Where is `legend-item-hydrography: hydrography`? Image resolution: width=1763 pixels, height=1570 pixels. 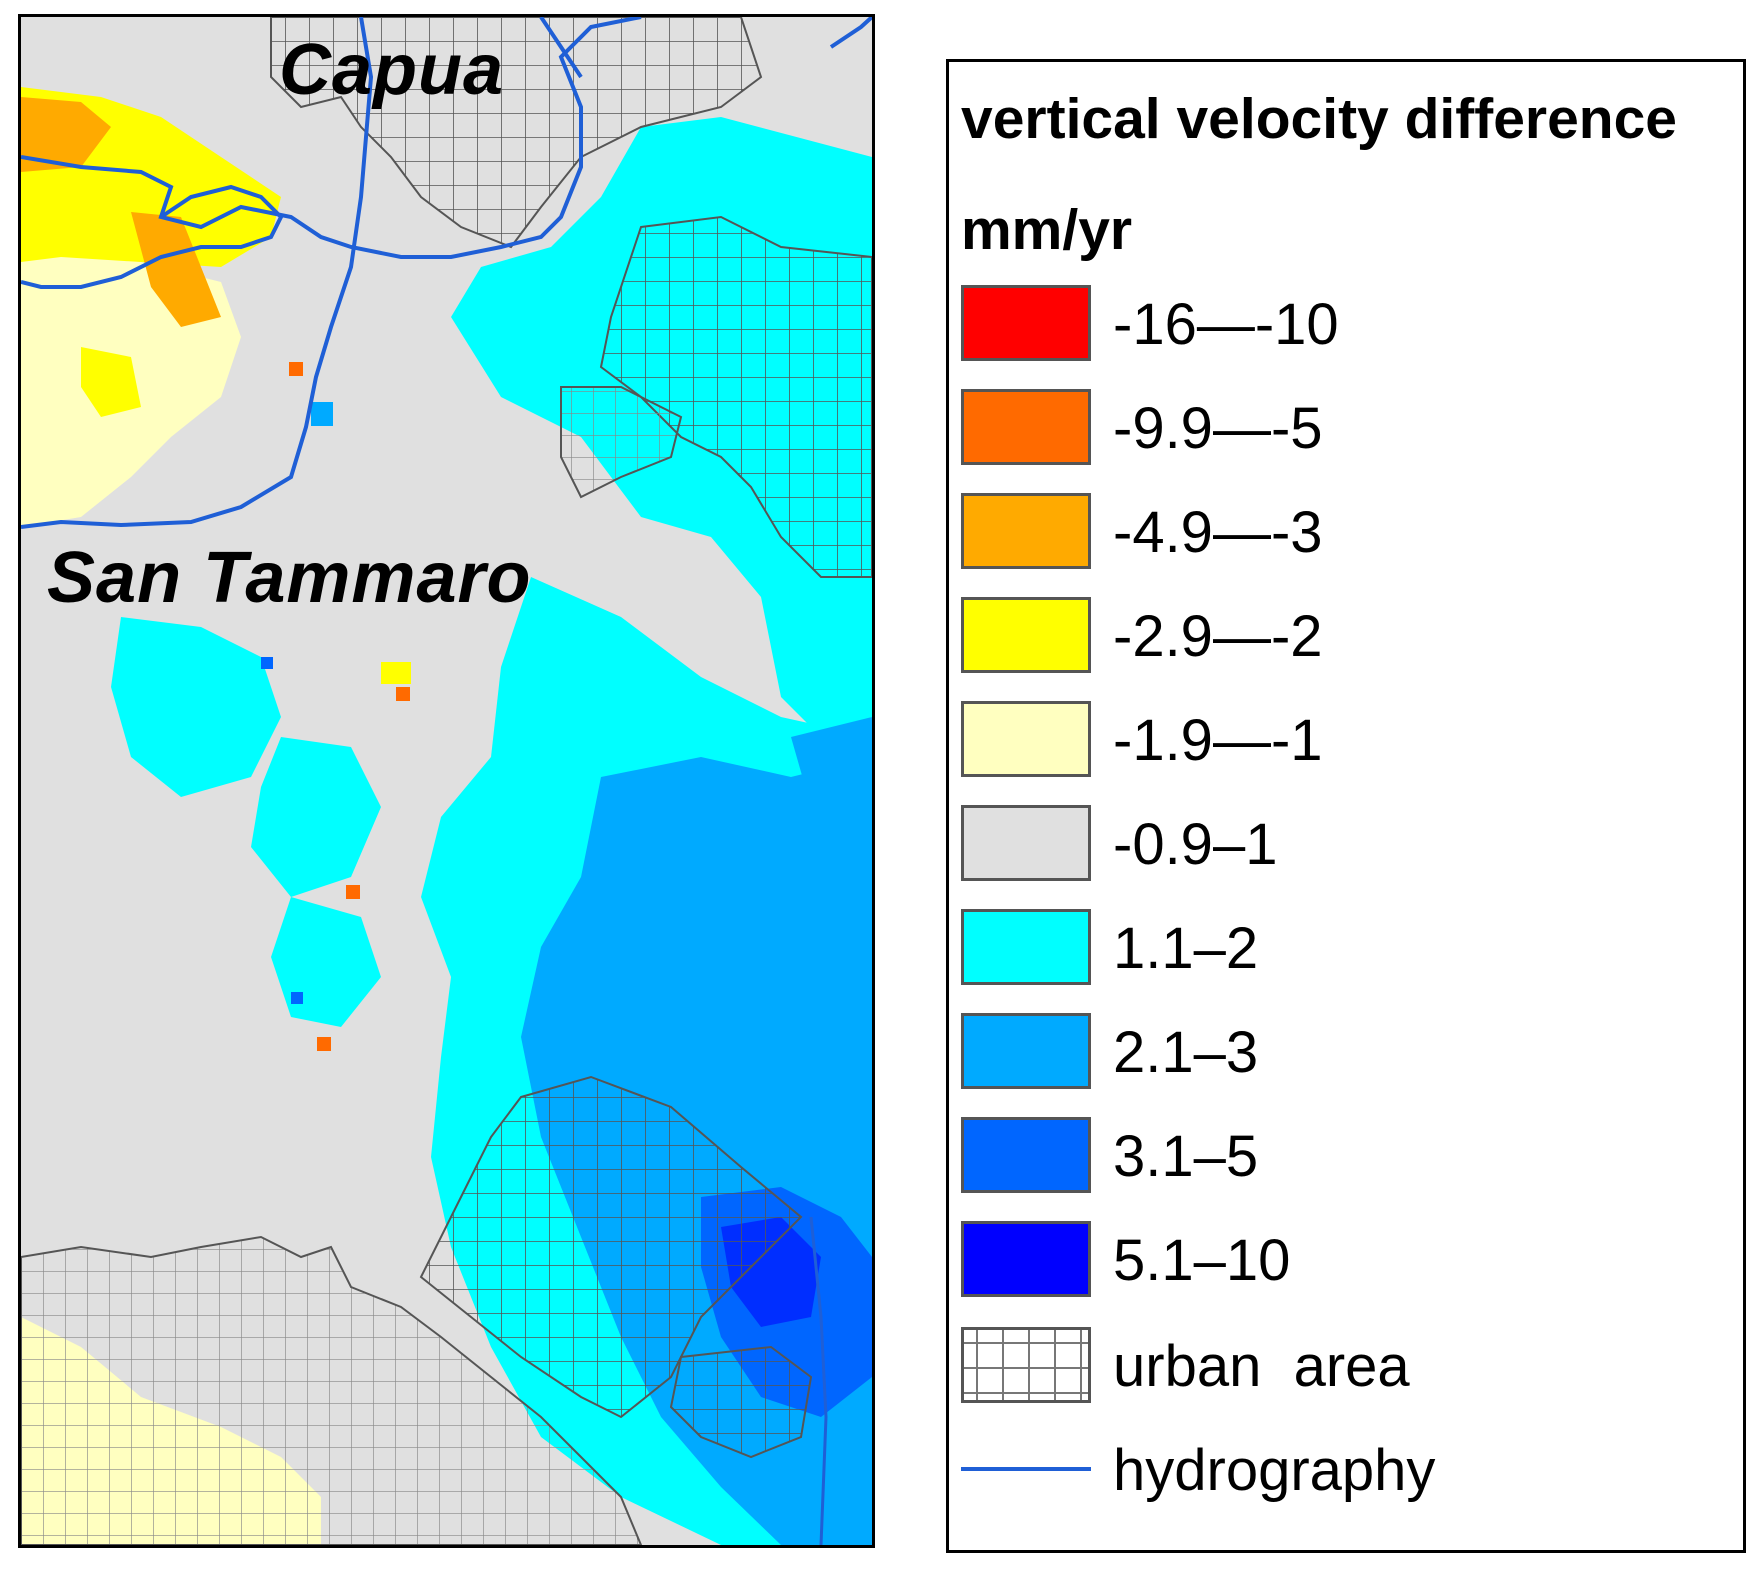
legend-item-hydrography: hydrography is located at coordinates (1346, 1471).